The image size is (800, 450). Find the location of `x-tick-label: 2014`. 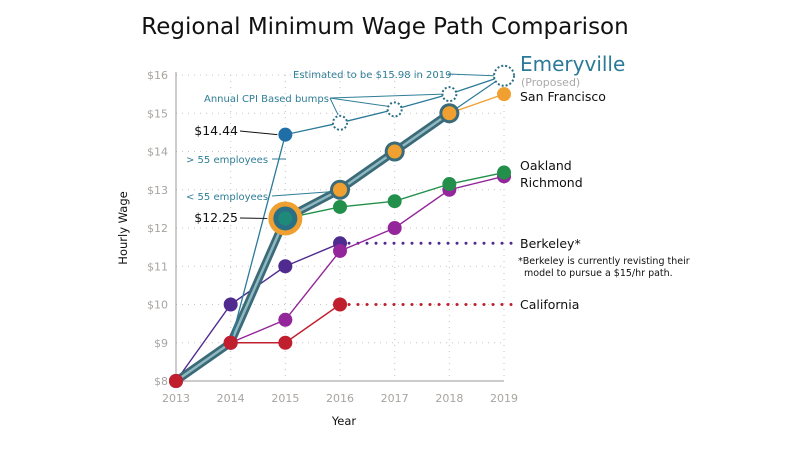

x-tick-label: 2014 is located at coordinates (231, 398).